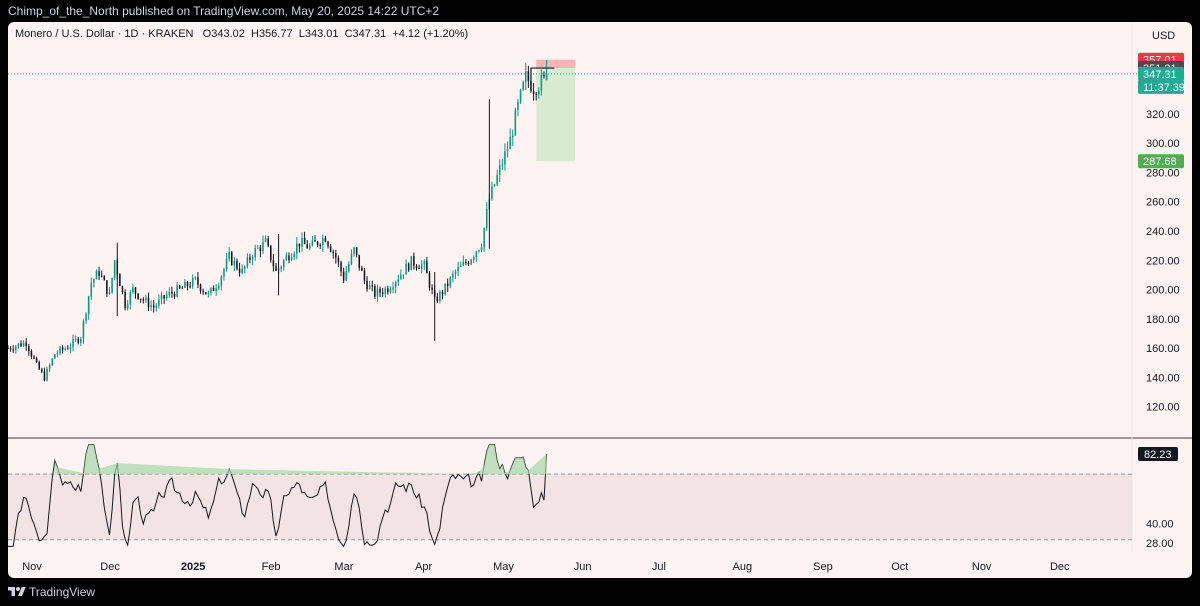 The width and height of the screenshot is (1200, 606). I want to click on rsi-tick-label: 28.00, so click(1160, 544).